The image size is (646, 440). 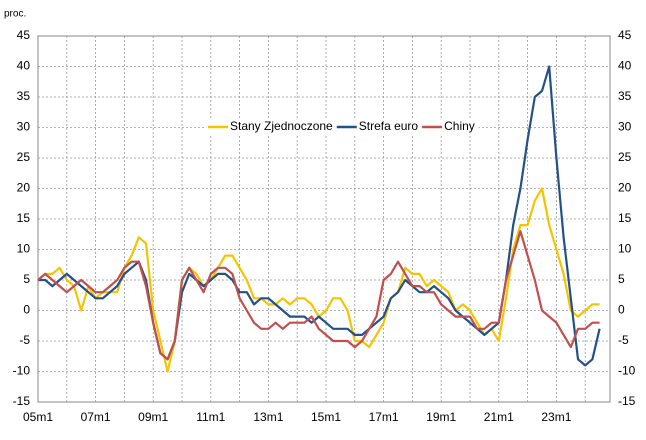 I want to click on y-tick-label: 35, so click(x=24, y=96).